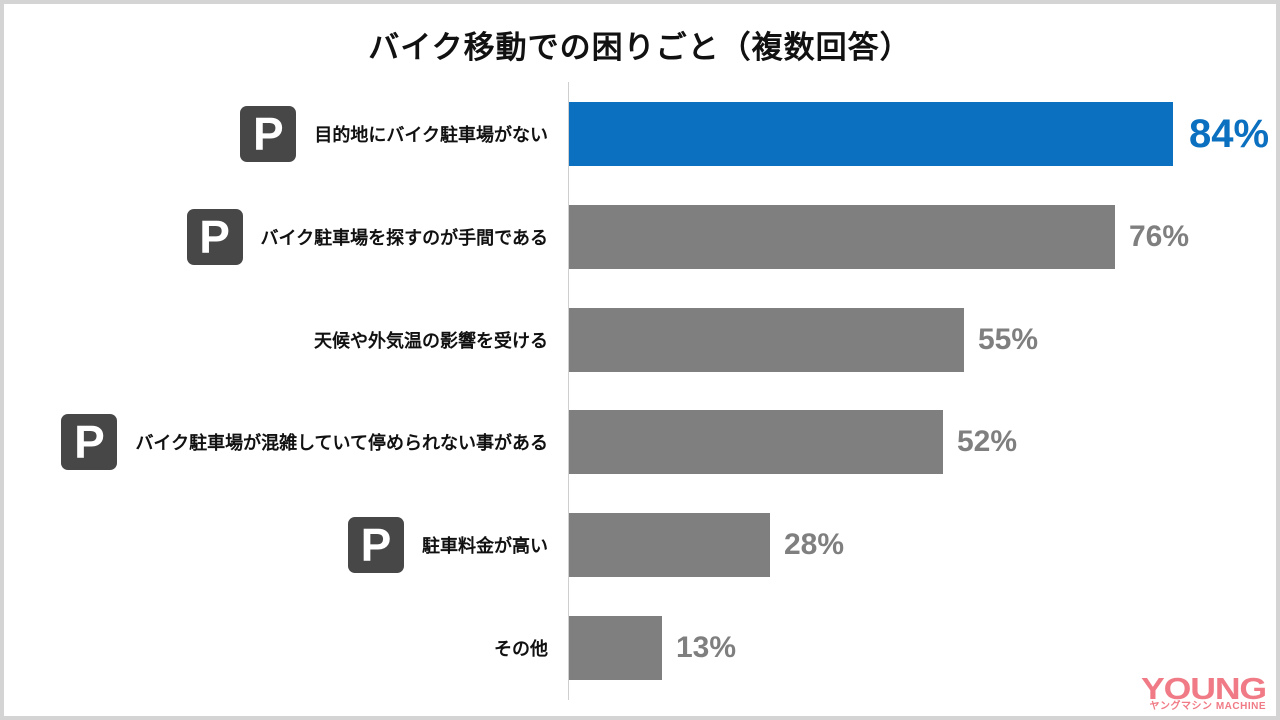 This screenshot has width=1280, height=720. I want to click on bar-row: P バイク駐車場を探すのが手間である 76%, so click(640, 237).